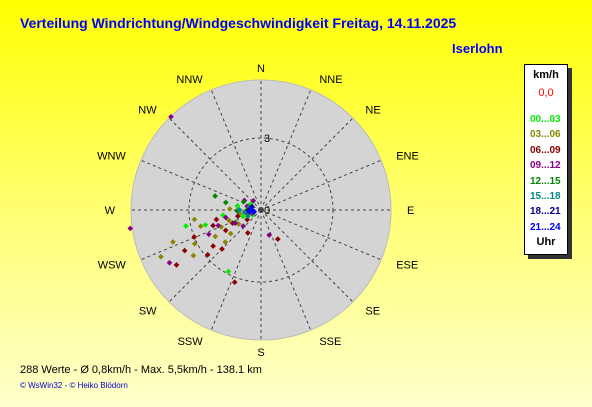 The image size is (592, 407). What do you see at coordinates (545, 212) in the screenshot?
I see `legend-bin: 18...21` at bounding box center [545, 212].